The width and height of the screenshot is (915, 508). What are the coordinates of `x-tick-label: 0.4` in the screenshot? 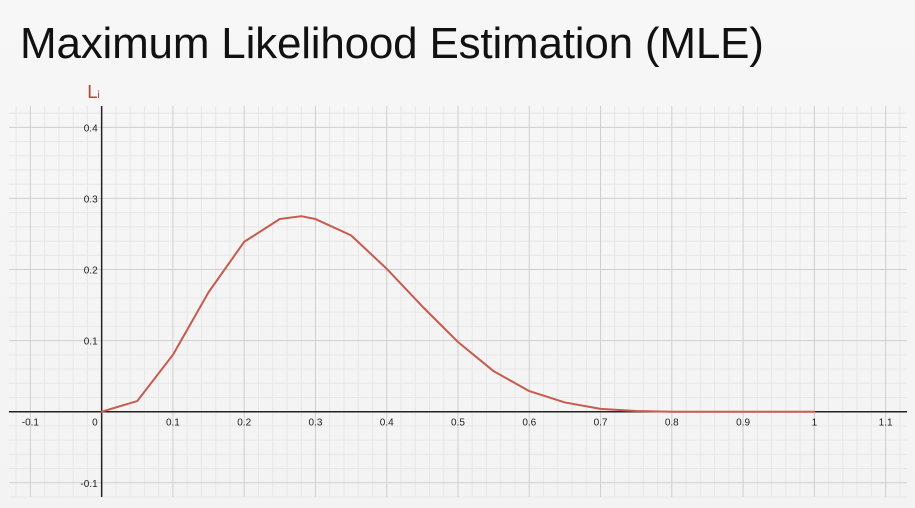 It's located at (387, 423).